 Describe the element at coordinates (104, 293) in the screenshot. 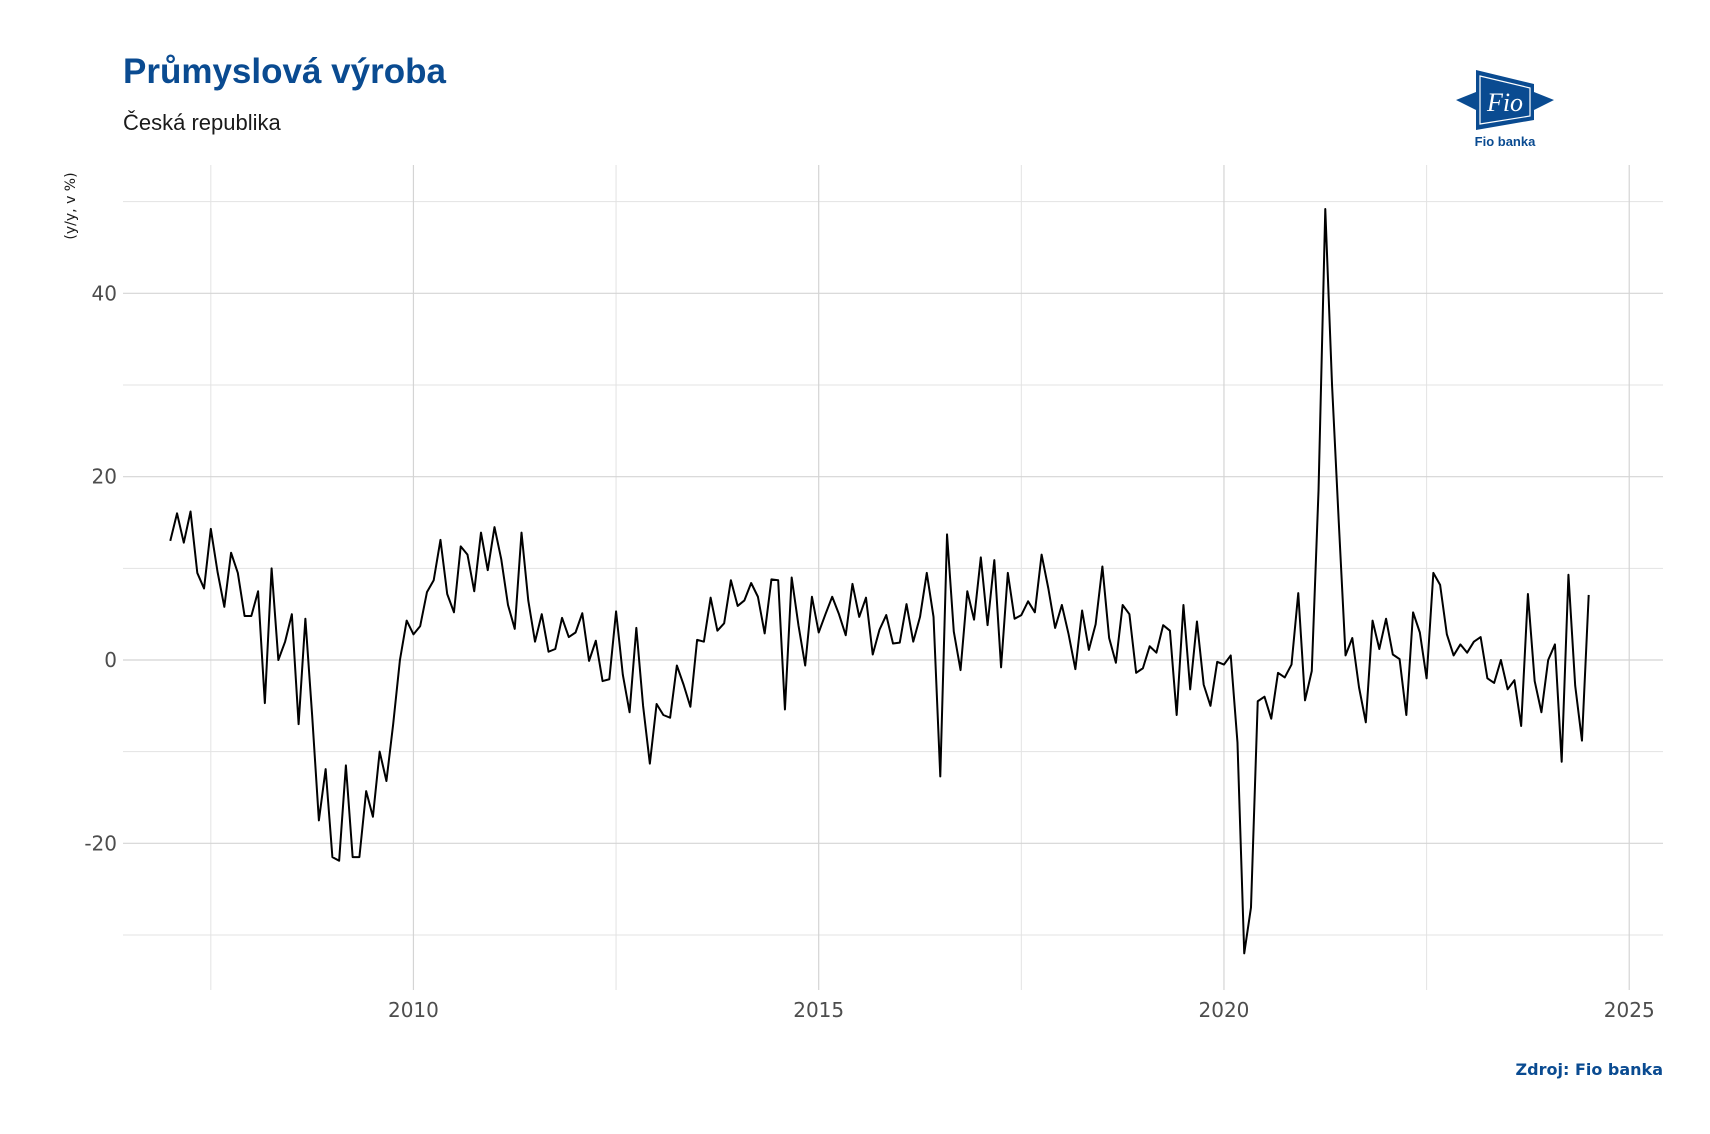

I see `y-tick-label: 40` at that location.